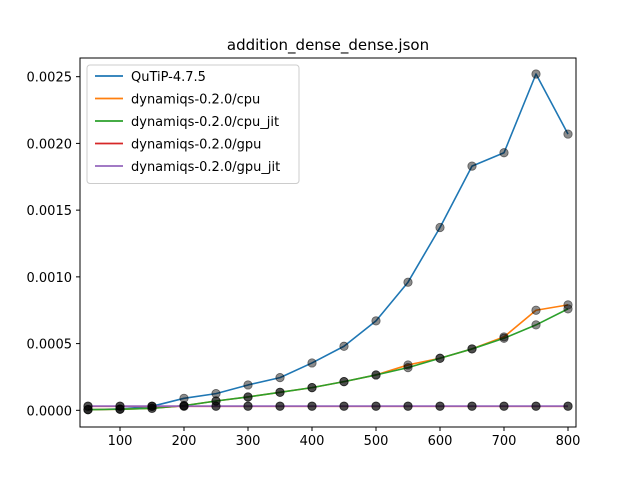  What do you see at coordinates (50, 345) in the screenshot?
I see `y-tick-label-0.0005: 0.0005` at bounding box center [50, 345].